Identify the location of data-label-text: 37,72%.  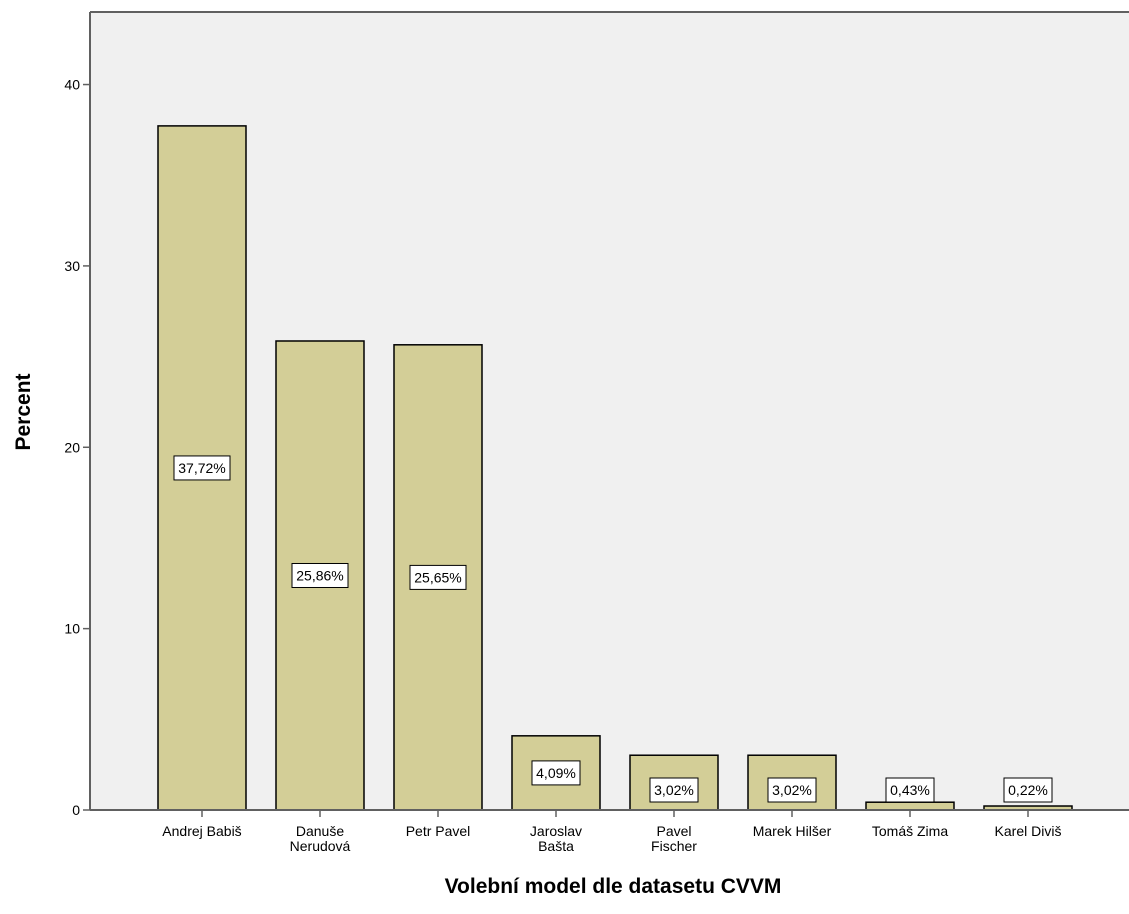
(201, 468).